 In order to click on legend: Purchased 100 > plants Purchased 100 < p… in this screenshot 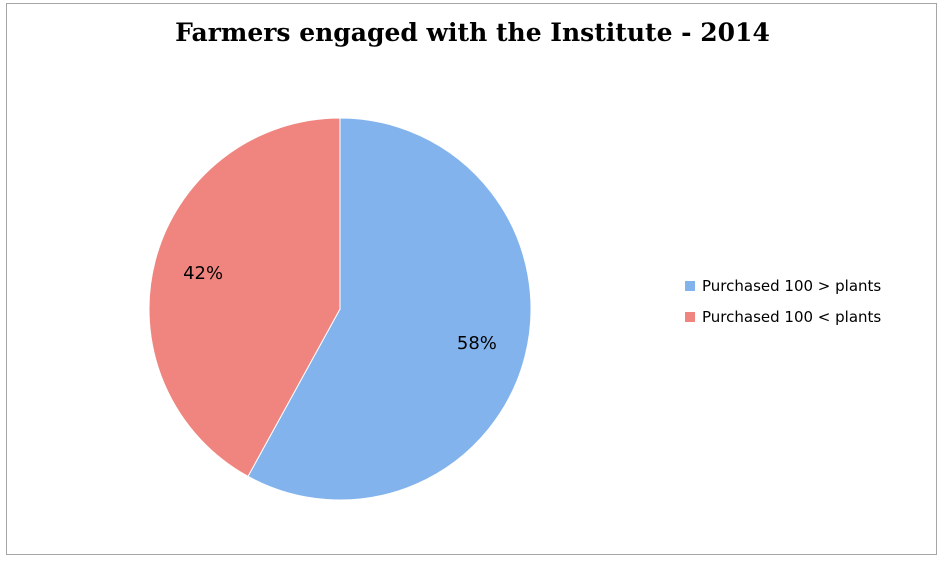, I will do `click(783, 307)`.